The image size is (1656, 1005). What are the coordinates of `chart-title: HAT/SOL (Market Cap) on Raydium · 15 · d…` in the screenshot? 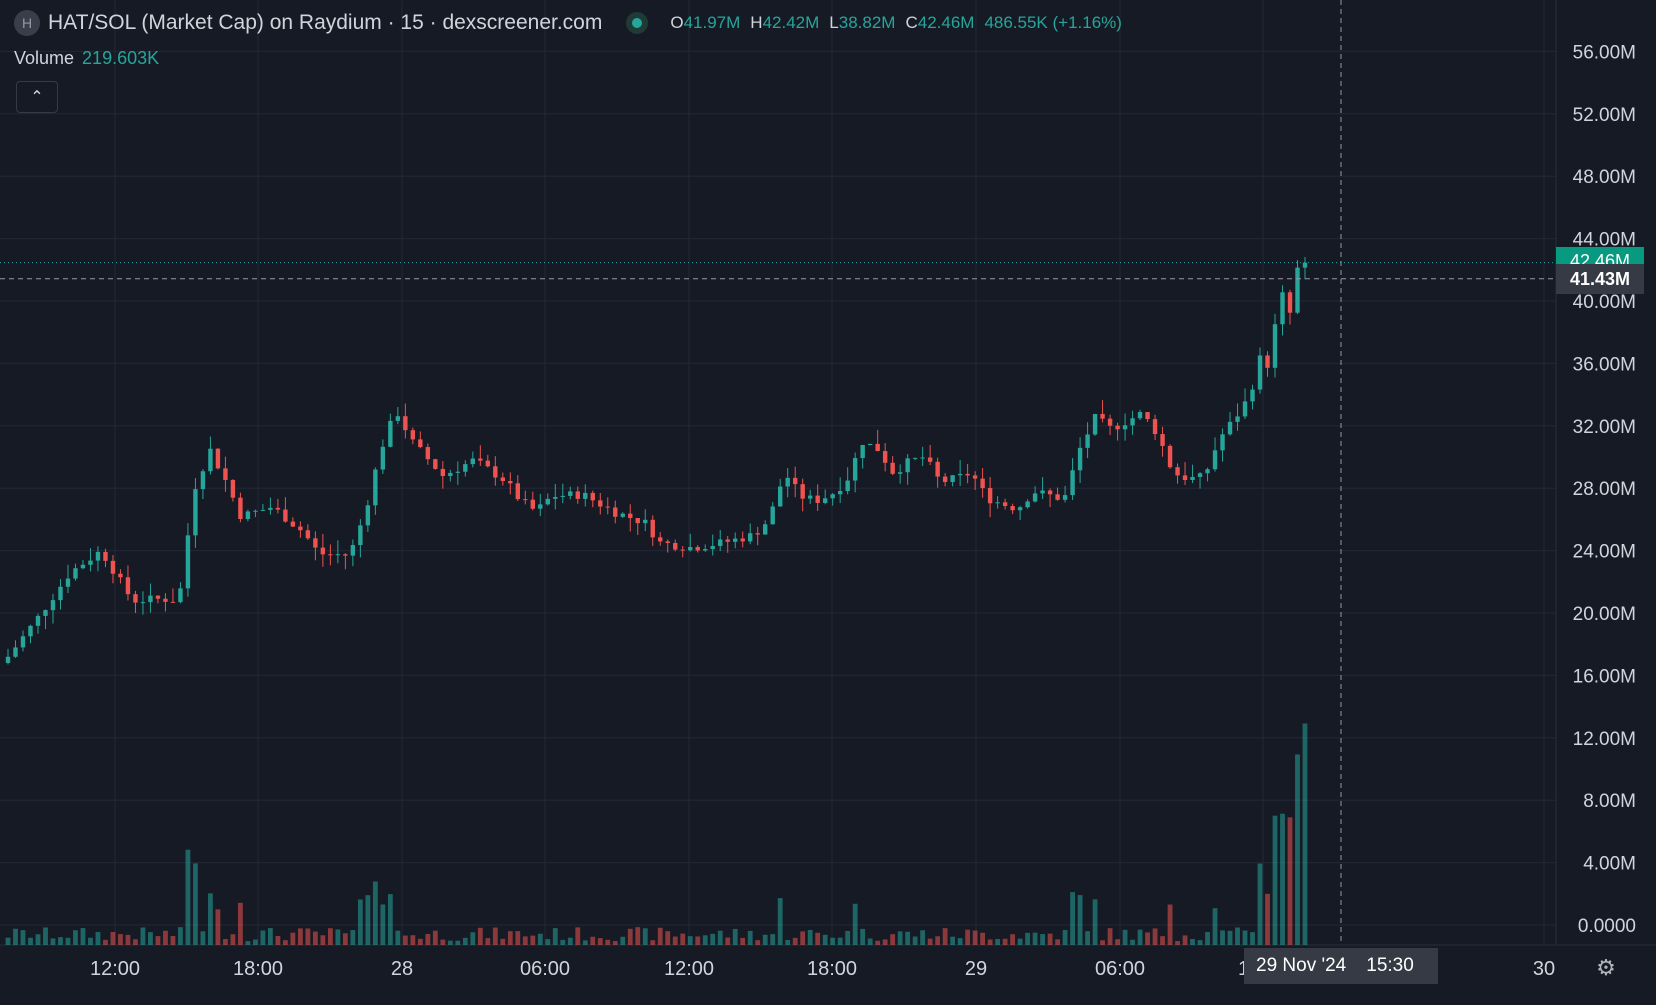 It's located at (325, 22).